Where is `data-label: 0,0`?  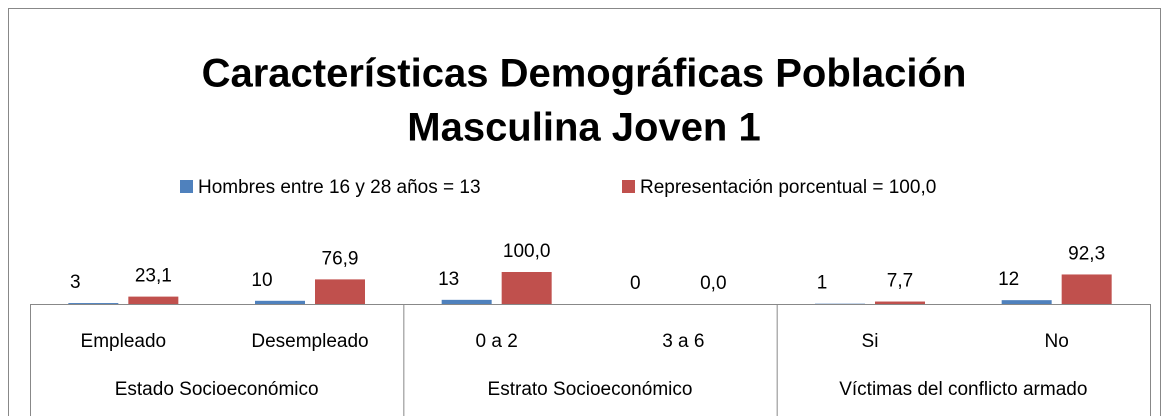 data-label: 0,0 is located at coordinates (713, 283).